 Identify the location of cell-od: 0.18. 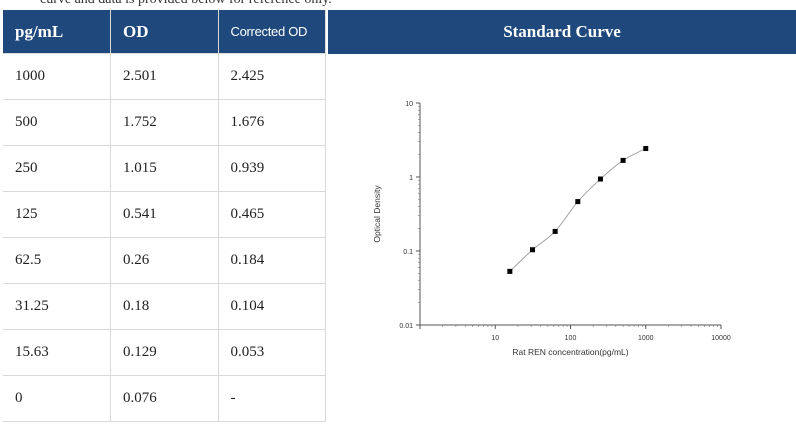
(164, 306).